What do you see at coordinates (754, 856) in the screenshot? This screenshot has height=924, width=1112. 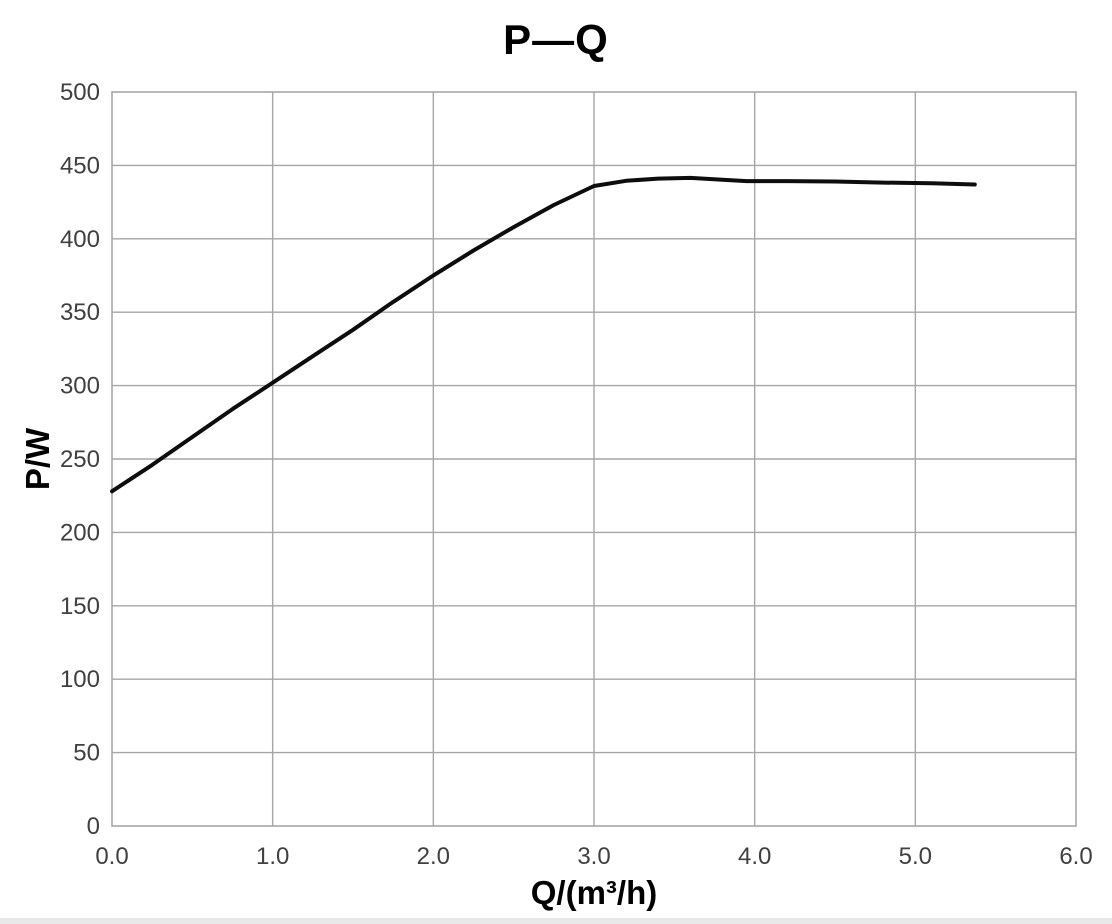 I see `x-tick-label: 4.0` at bounding box center [754, 856].